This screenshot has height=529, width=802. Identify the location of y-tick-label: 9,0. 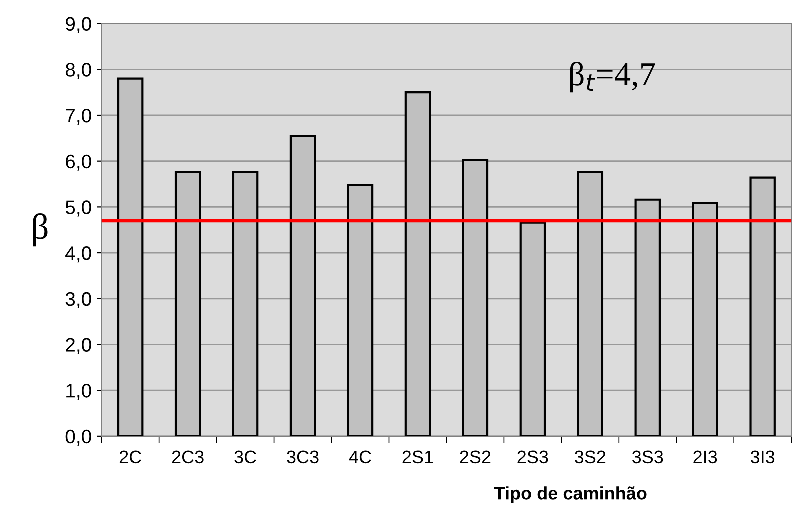
(79, 25).